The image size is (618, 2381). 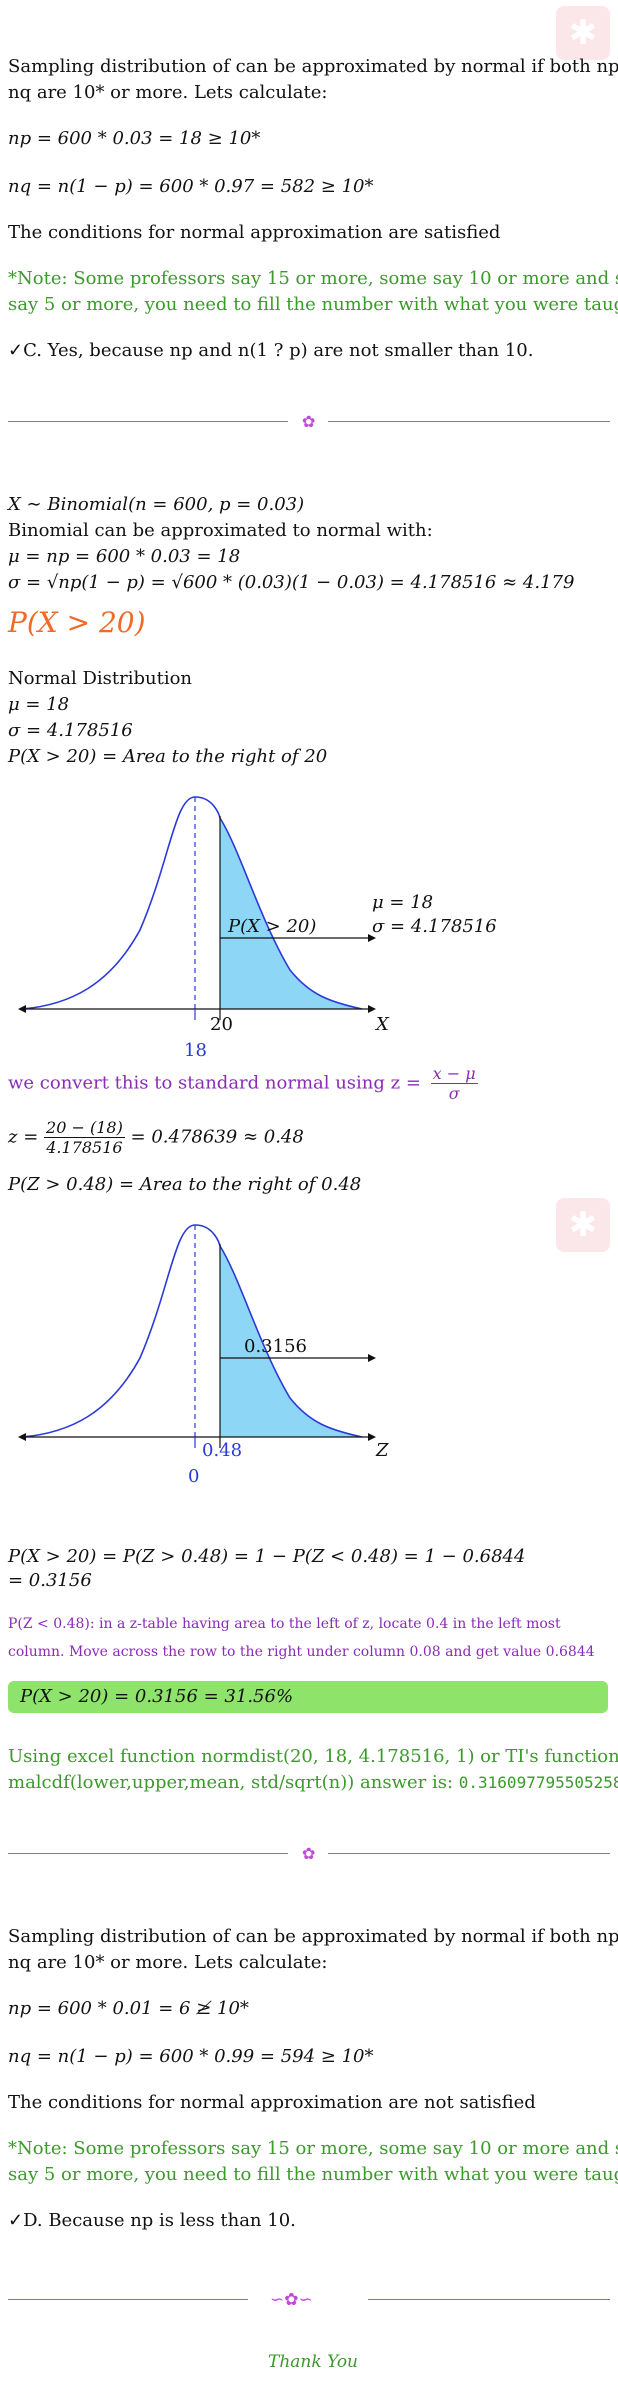 What do you see at coordinates (191, 186) in the screenshot?
I see `part1-nq-equation: nq = n(1 − p) = 600 * 0.97 = 582 ≥ 10*` at bounding box center [191, 186].